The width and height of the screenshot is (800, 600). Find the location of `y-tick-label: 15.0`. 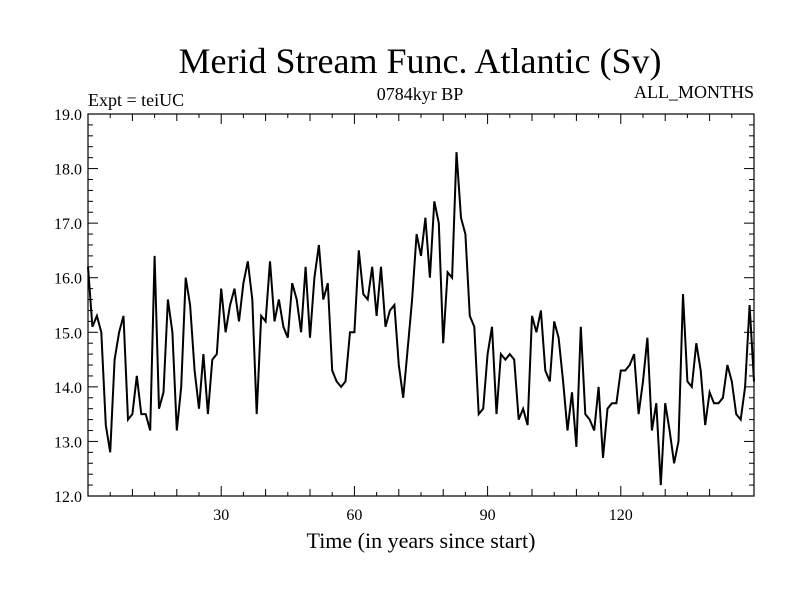

y-tick-label: 15.0 is located at coordinates (68, 333).